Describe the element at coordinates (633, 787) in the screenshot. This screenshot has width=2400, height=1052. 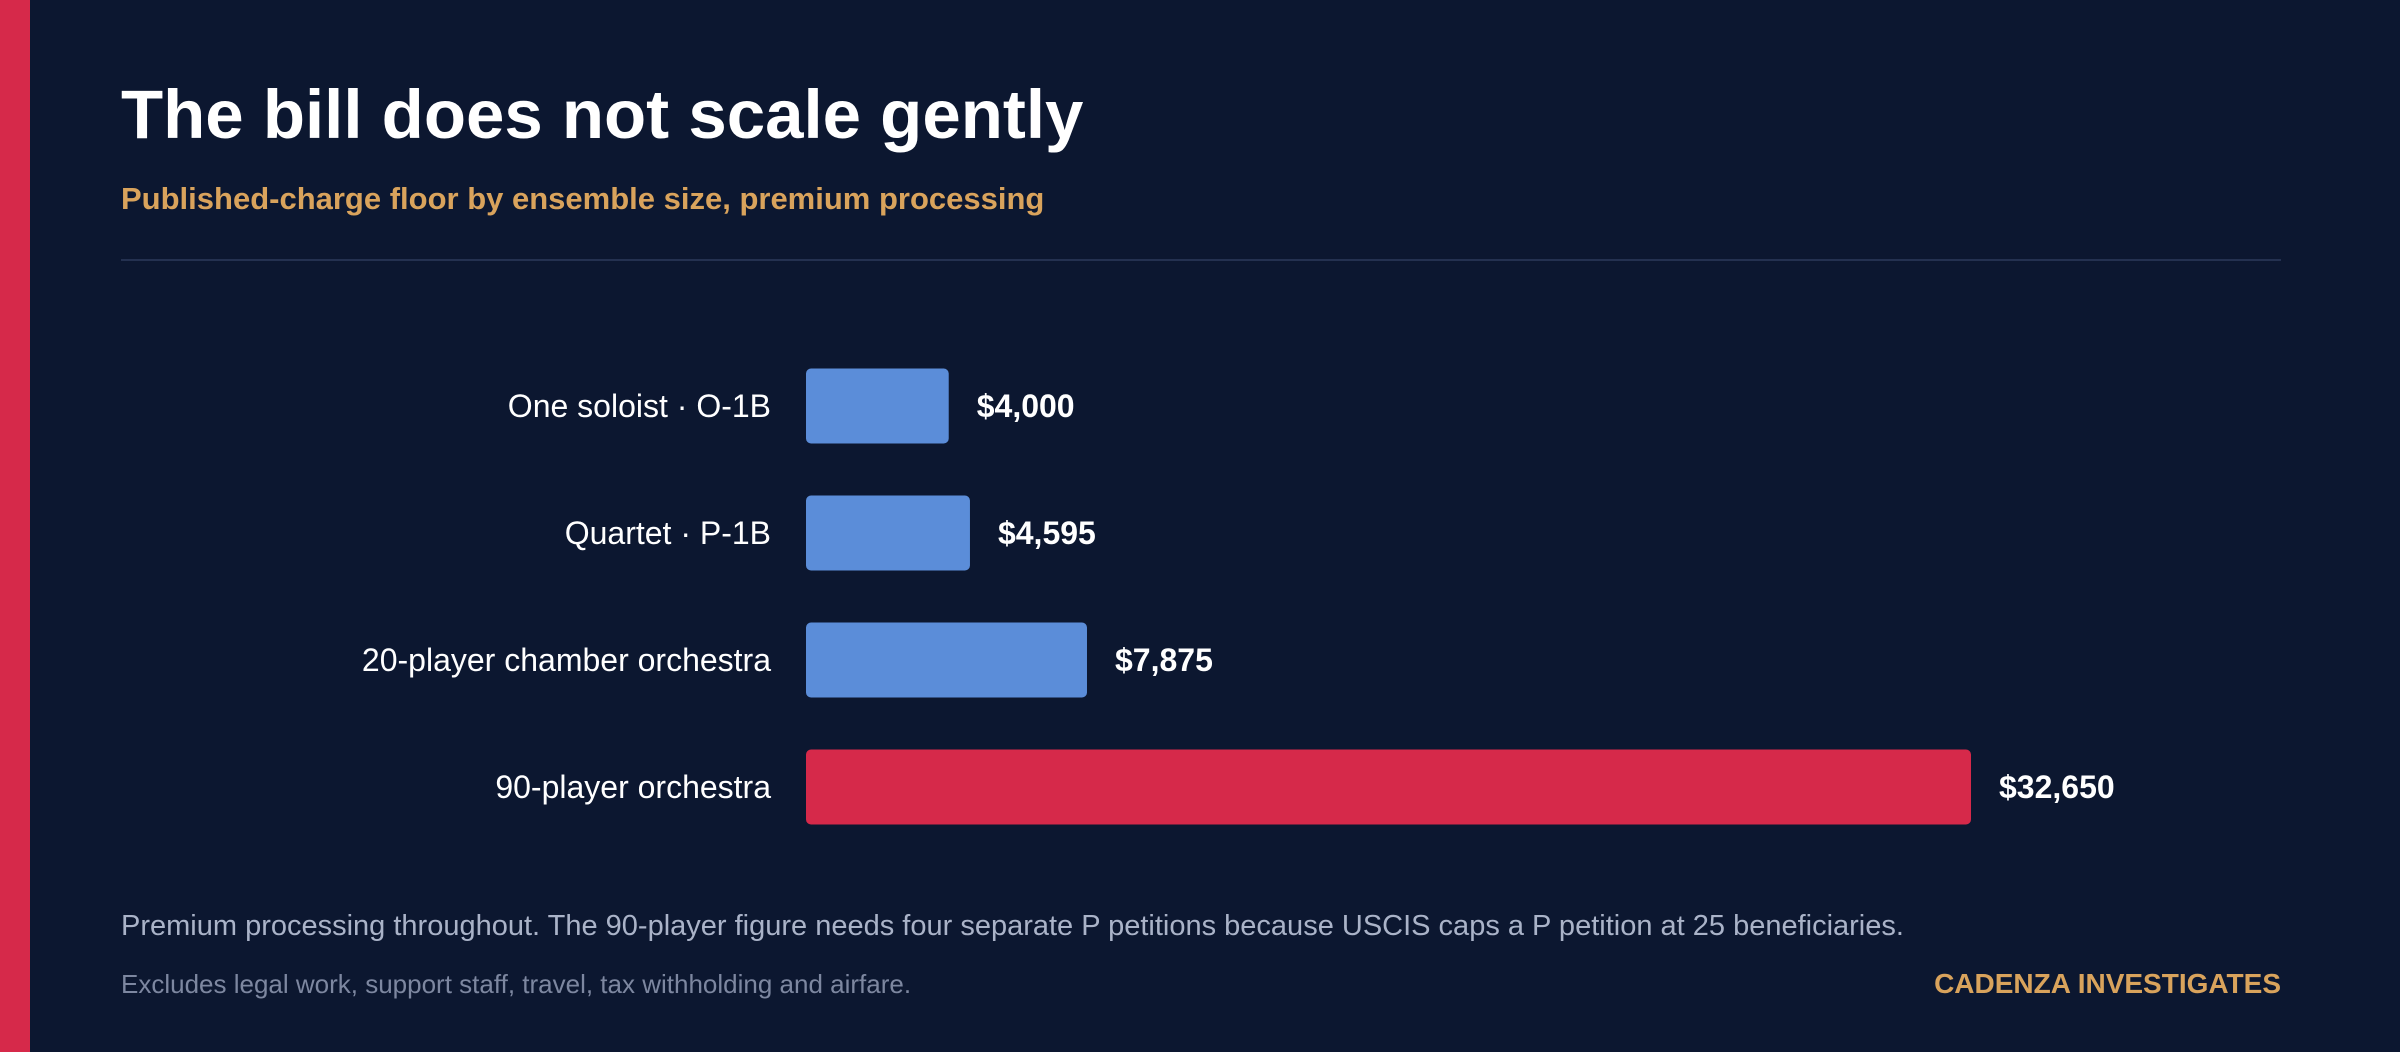
I see `category-label: 90-player orchestra` at that location.